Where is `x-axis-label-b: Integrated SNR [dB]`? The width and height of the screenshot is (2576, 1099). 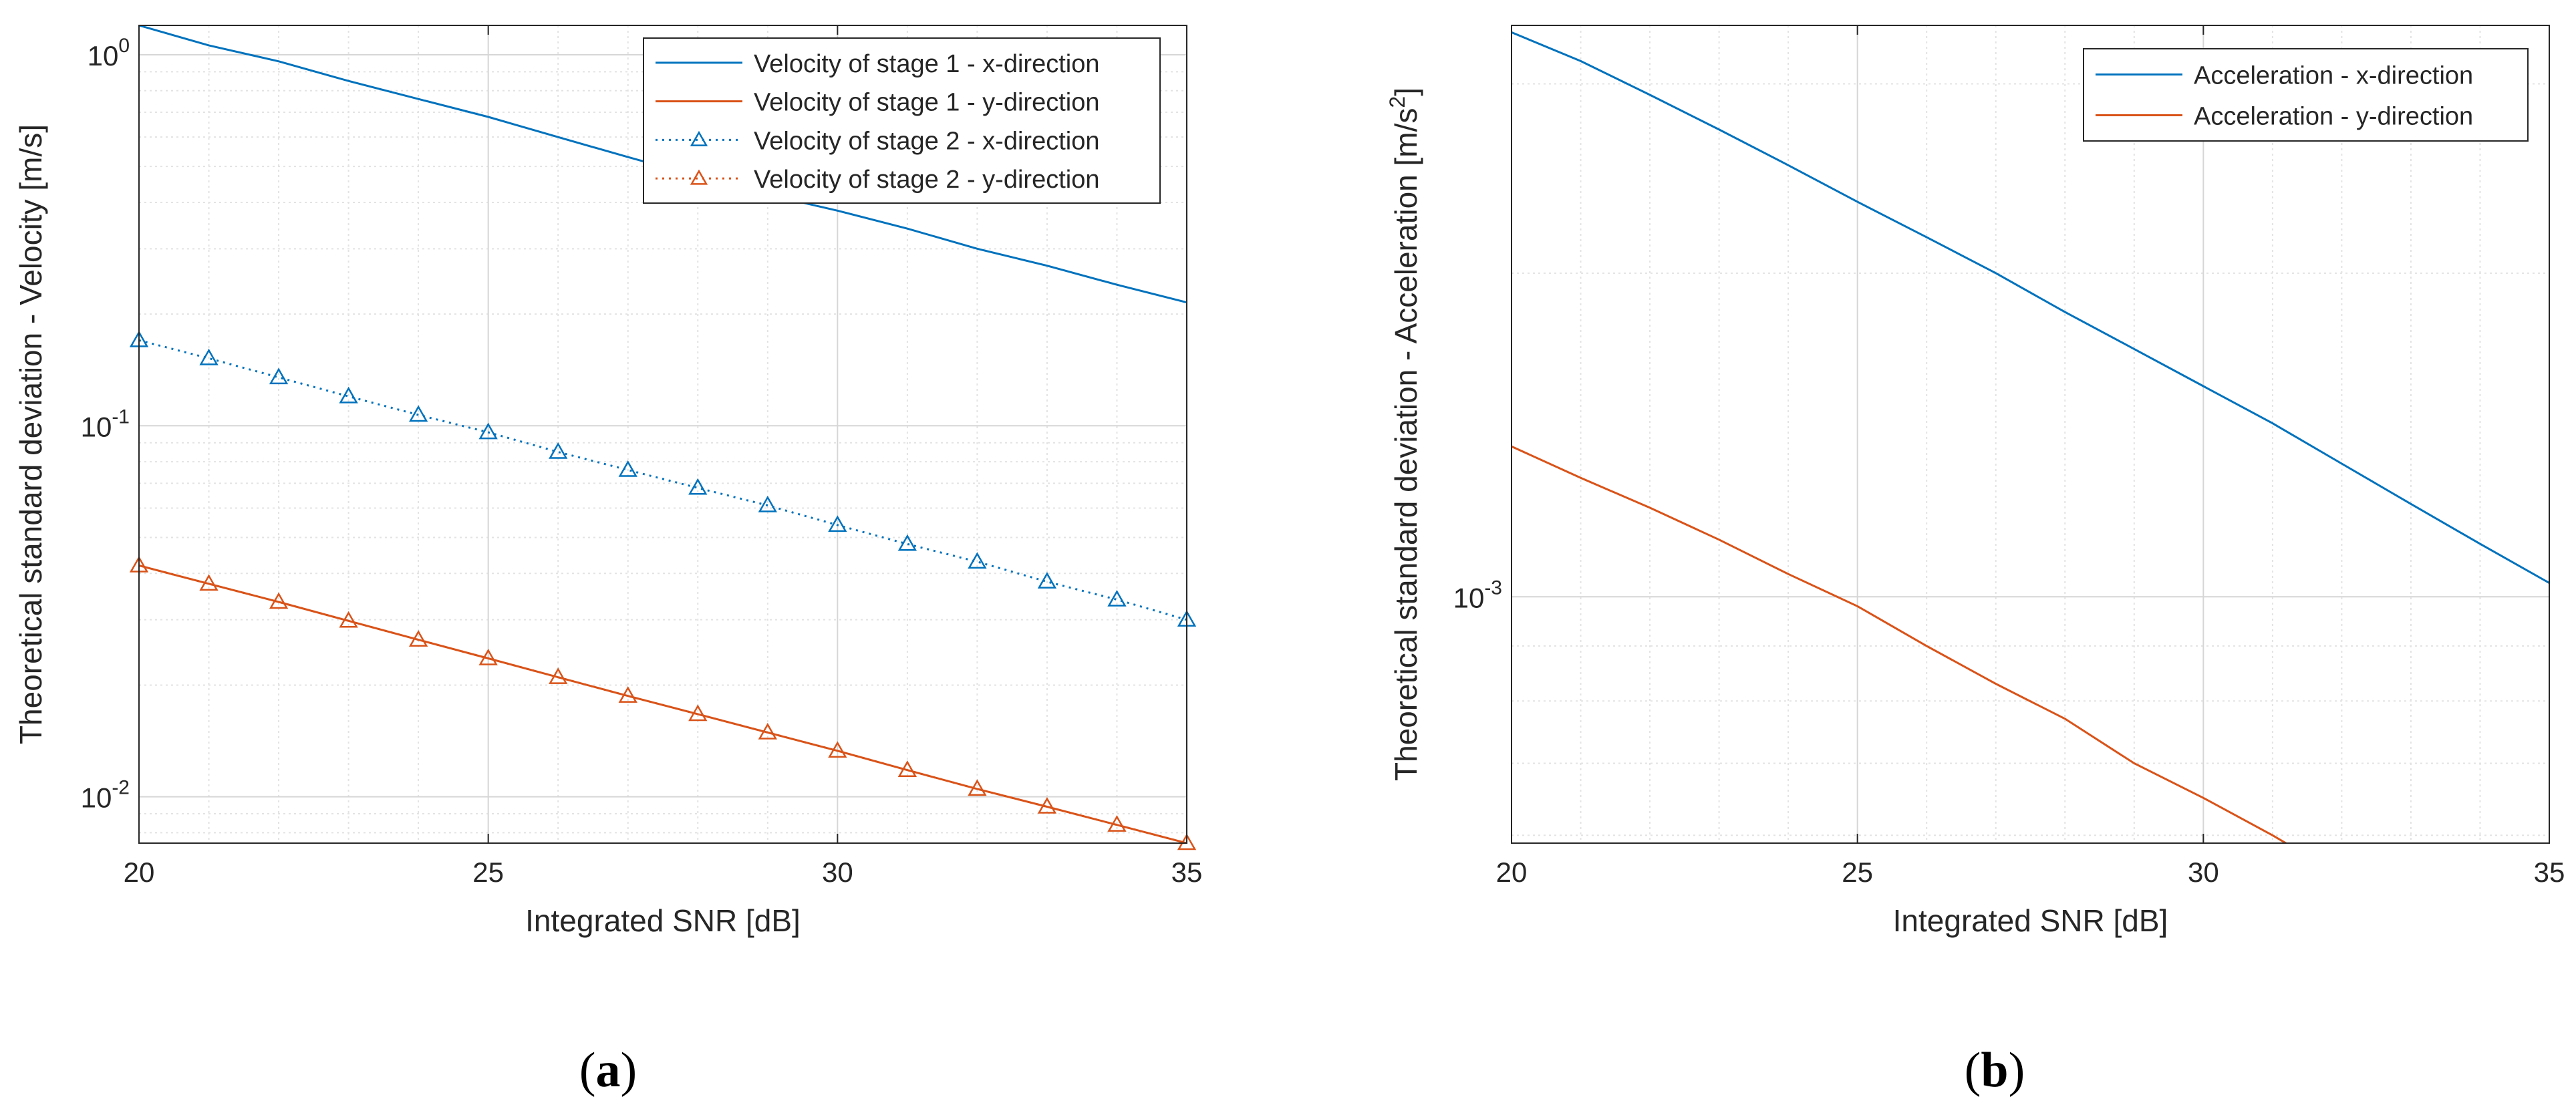 x-axis-label-b: Integrated SNR [dB] is located at coordinates (2030, 920).